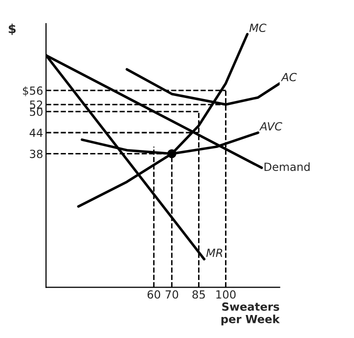 The image size is (354, 338). I want to click on x-tick-label: 70, so click(172, 294).